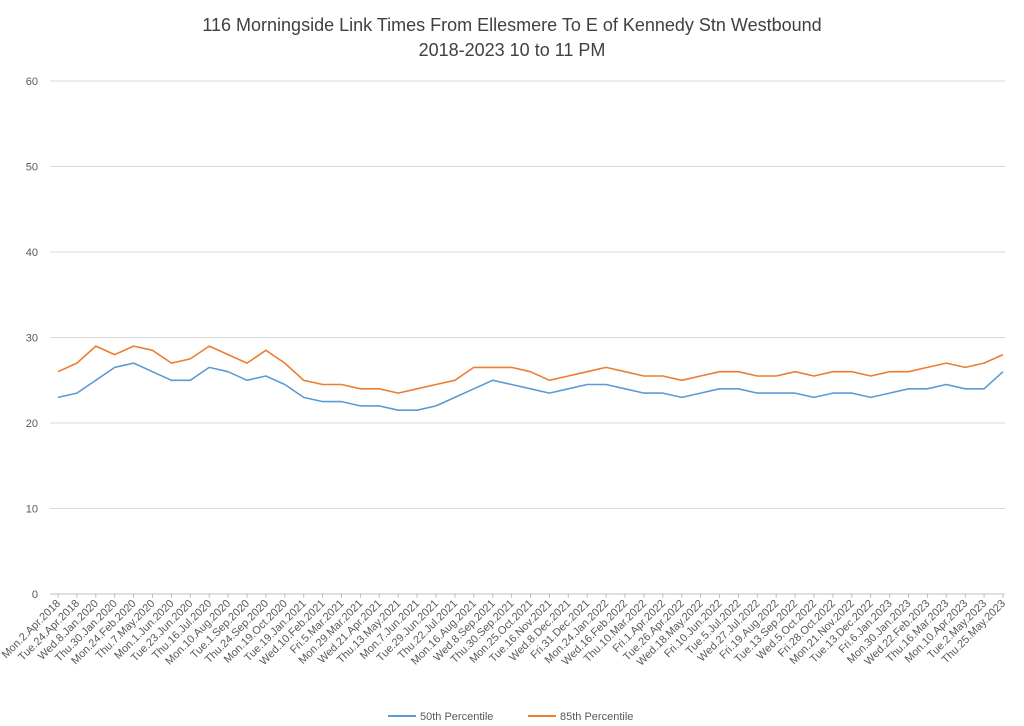 This screenshot has height=726, width=1024. Describe the element at coordinates (32, 424) in the screenshot. I see `y-tick-label: 20` at that location.